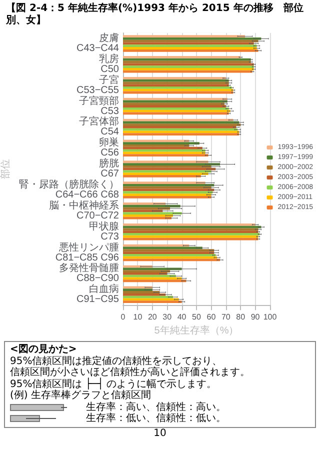 This screenshot has height=453, width=320. What do you see at coordinates (109, 63) in the screenshot?
I see `y-tick-label: 乳房 C50` at bounding box center [109, 63].